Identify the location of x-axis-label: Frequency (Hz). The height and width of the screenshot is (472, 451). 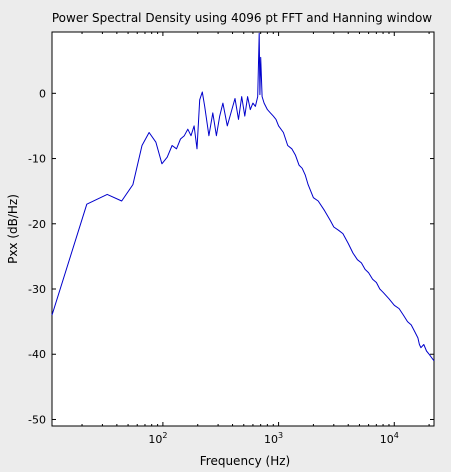
(245, 461).